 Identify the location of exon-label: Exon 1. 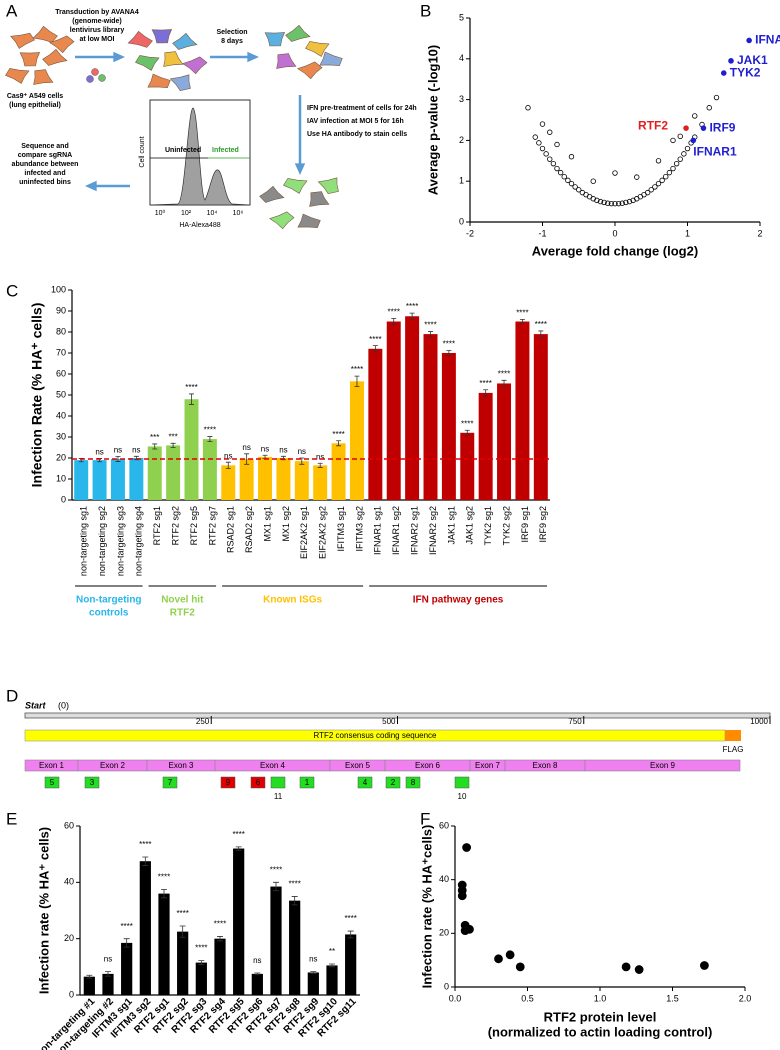
(51, 765).